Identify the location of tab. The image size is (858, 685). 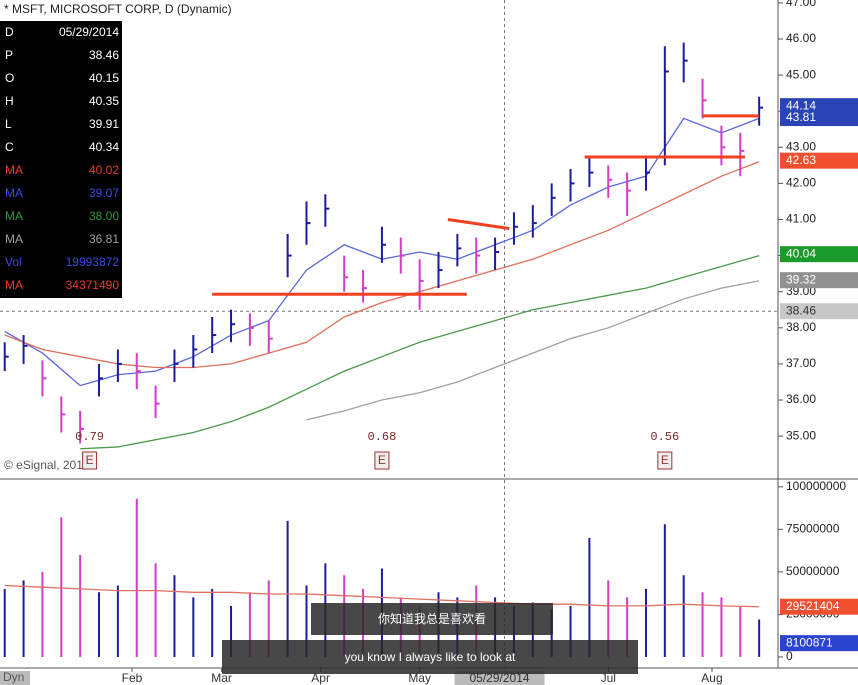
(15, 678).